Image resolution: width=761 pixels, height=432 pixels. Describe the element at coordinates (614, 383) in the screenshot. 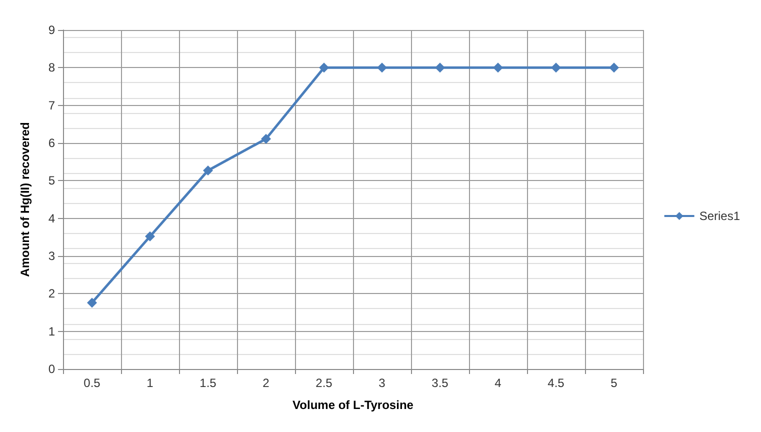

I see `x-tick-label: 5` at that location.